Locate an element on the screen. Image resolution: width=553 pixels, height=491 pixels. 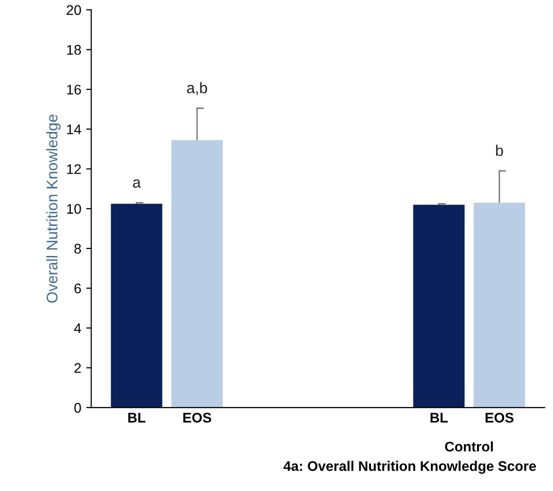
data-label: a is located at coordinates (136, 183).